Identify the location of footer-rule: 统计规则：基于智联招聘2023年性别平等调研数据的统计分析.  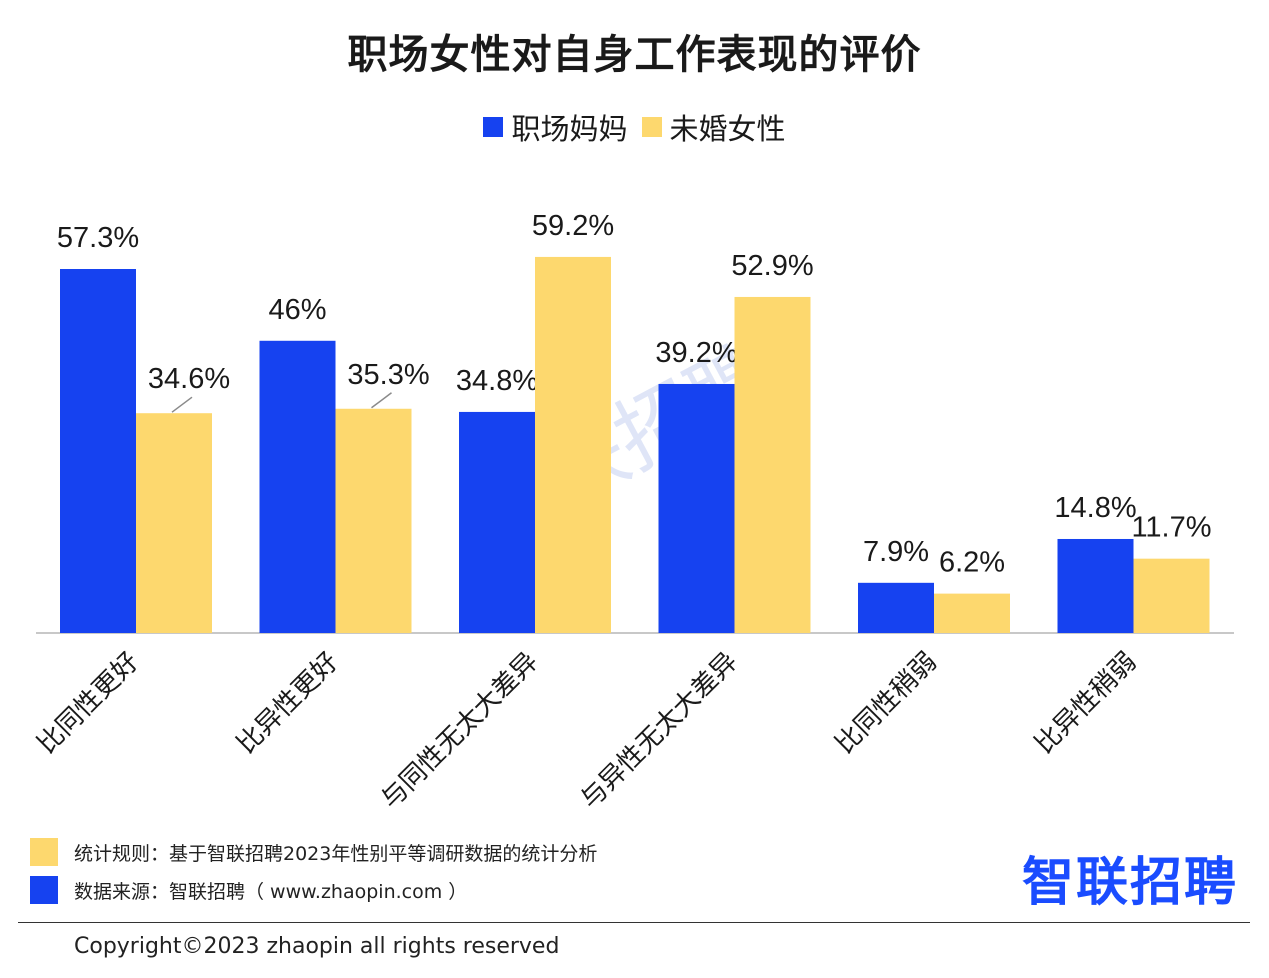
(313, 852).